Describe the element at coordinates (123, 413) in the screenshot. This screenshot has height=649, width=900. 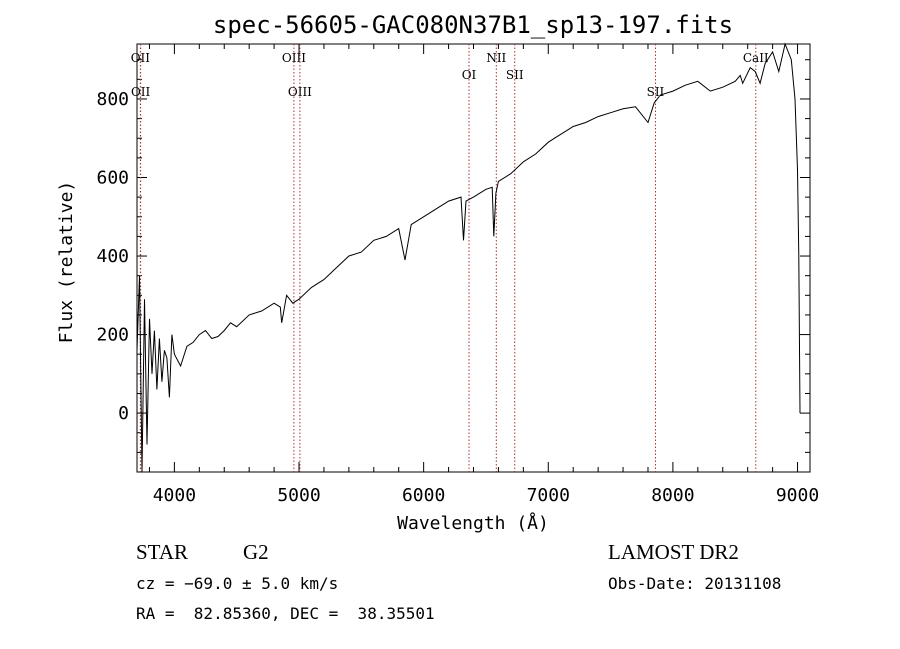
I see `y-tick-label: 0` at that location.